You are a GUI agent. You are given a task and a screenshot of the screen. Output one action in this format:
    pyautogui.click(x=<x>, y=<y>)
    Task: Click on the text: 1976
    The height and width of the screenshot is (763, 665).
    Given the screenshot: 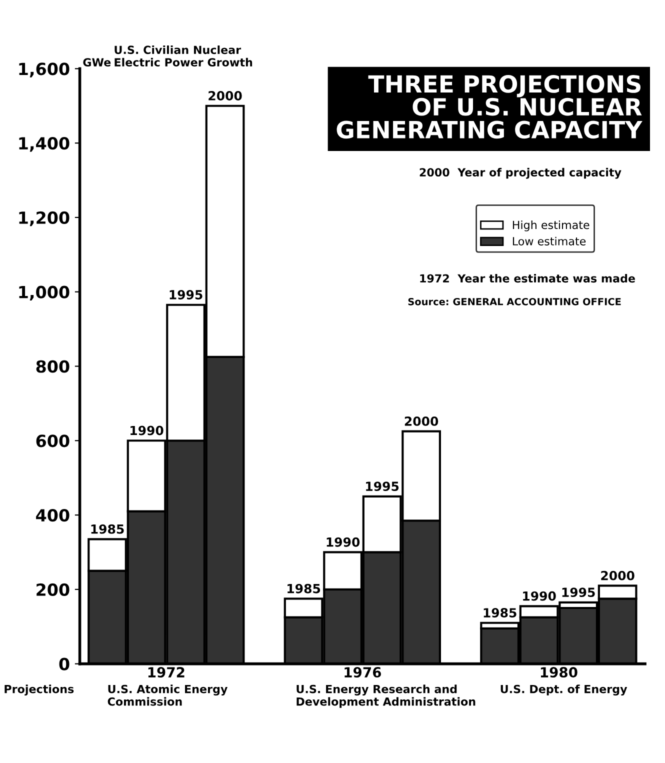 What is the action you would take?
    pyautogui.click(x=363, y=672)
    